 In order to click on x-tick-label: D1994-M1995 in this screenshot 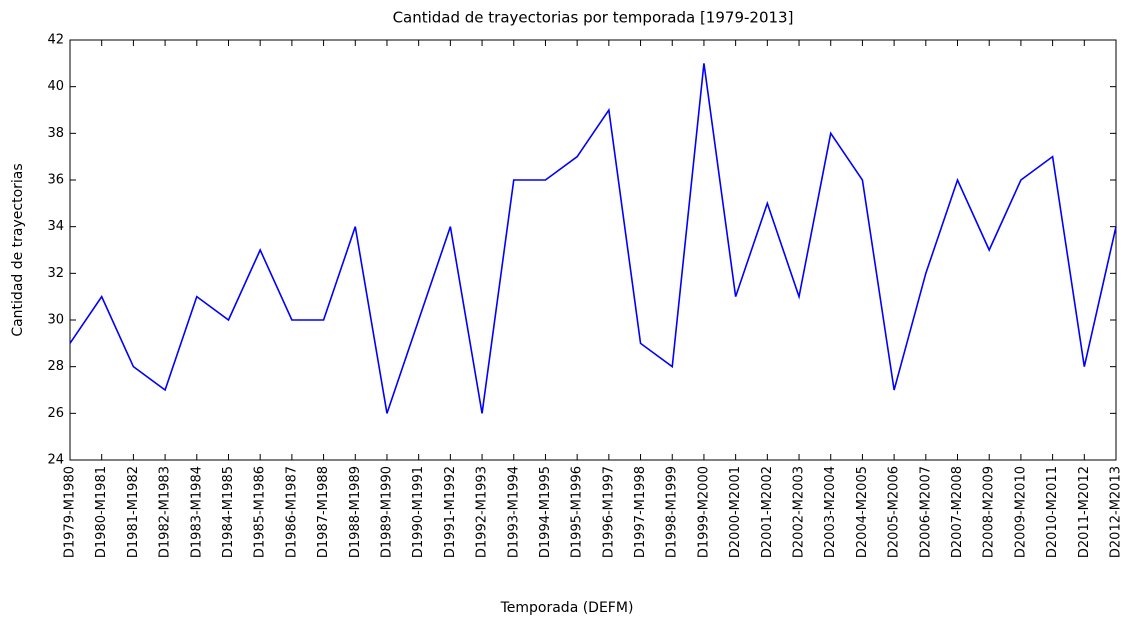, I will do `click(545, 512)`.